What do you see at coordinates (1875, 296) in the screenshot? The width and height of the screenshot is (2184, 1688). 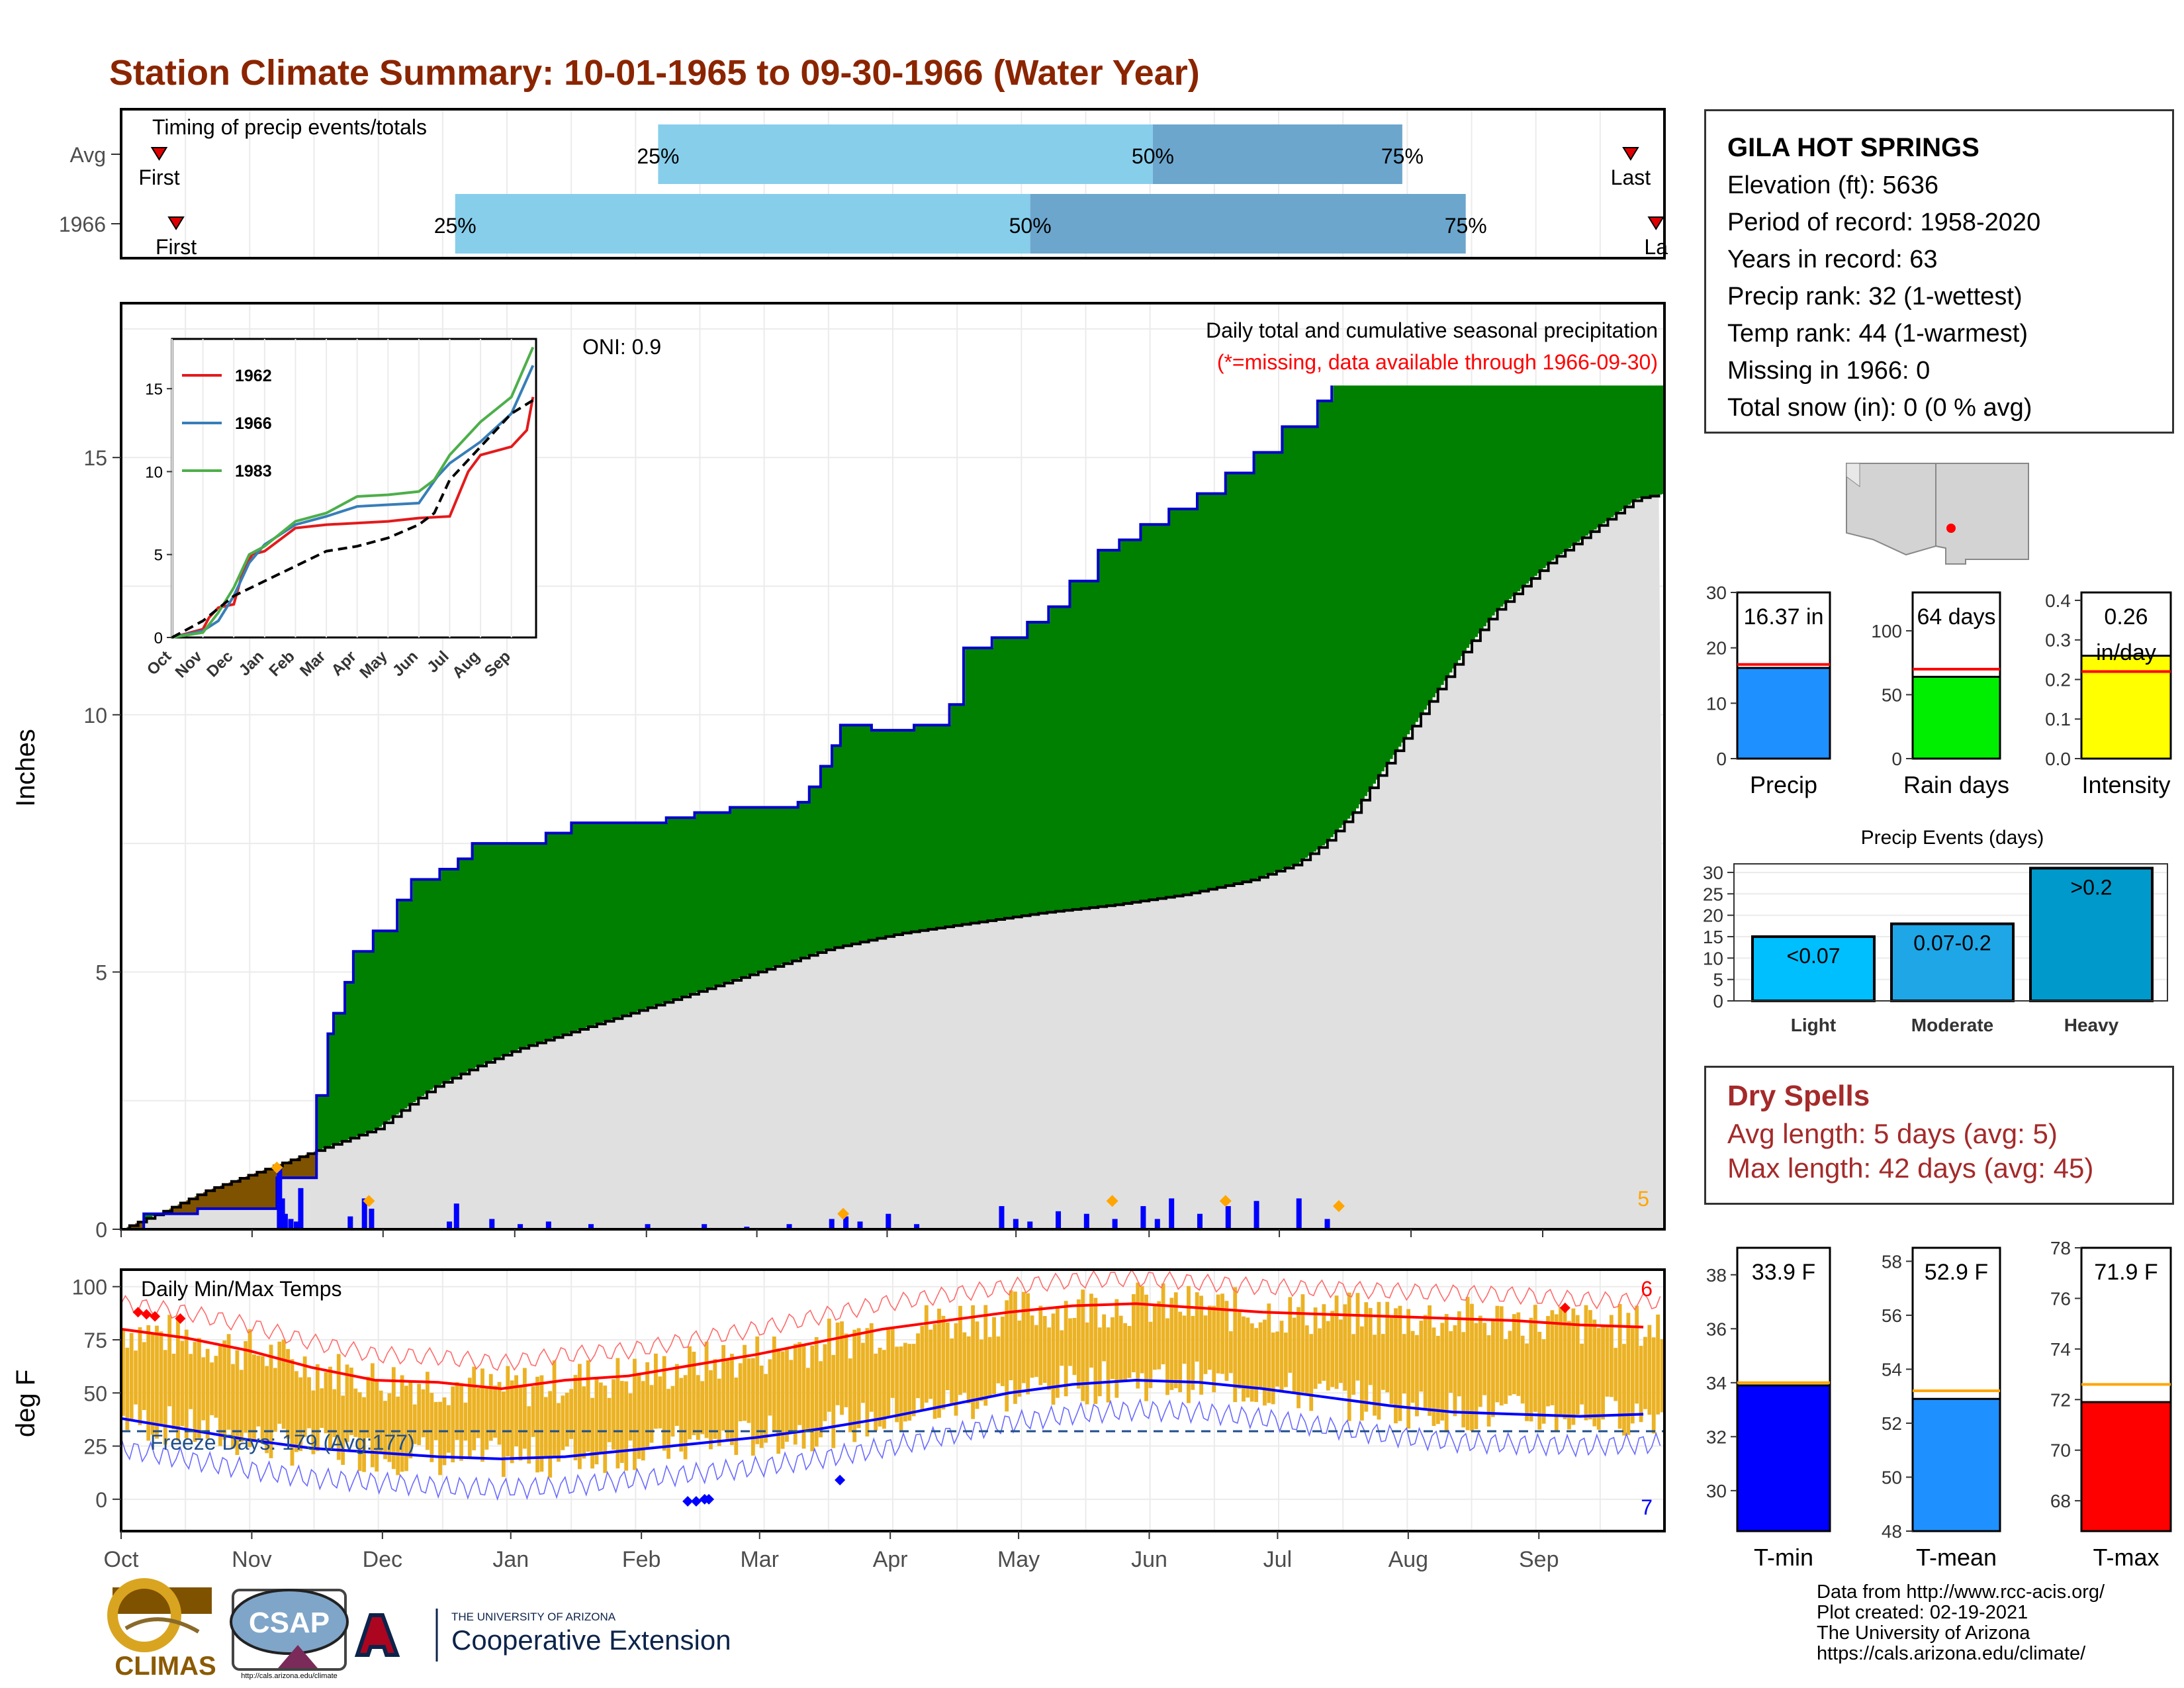 I see `station-precip-rank: Precip rank: 32 (1-wettest)` at bounding box center [1875, 296].